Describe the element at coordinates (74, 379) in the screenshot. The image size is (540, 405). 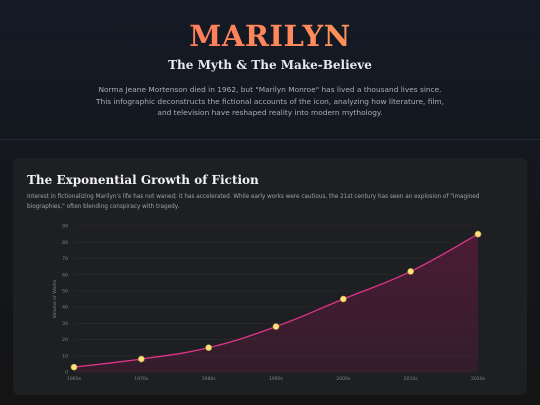
I see `x-tick-label: 1960s` at that location.